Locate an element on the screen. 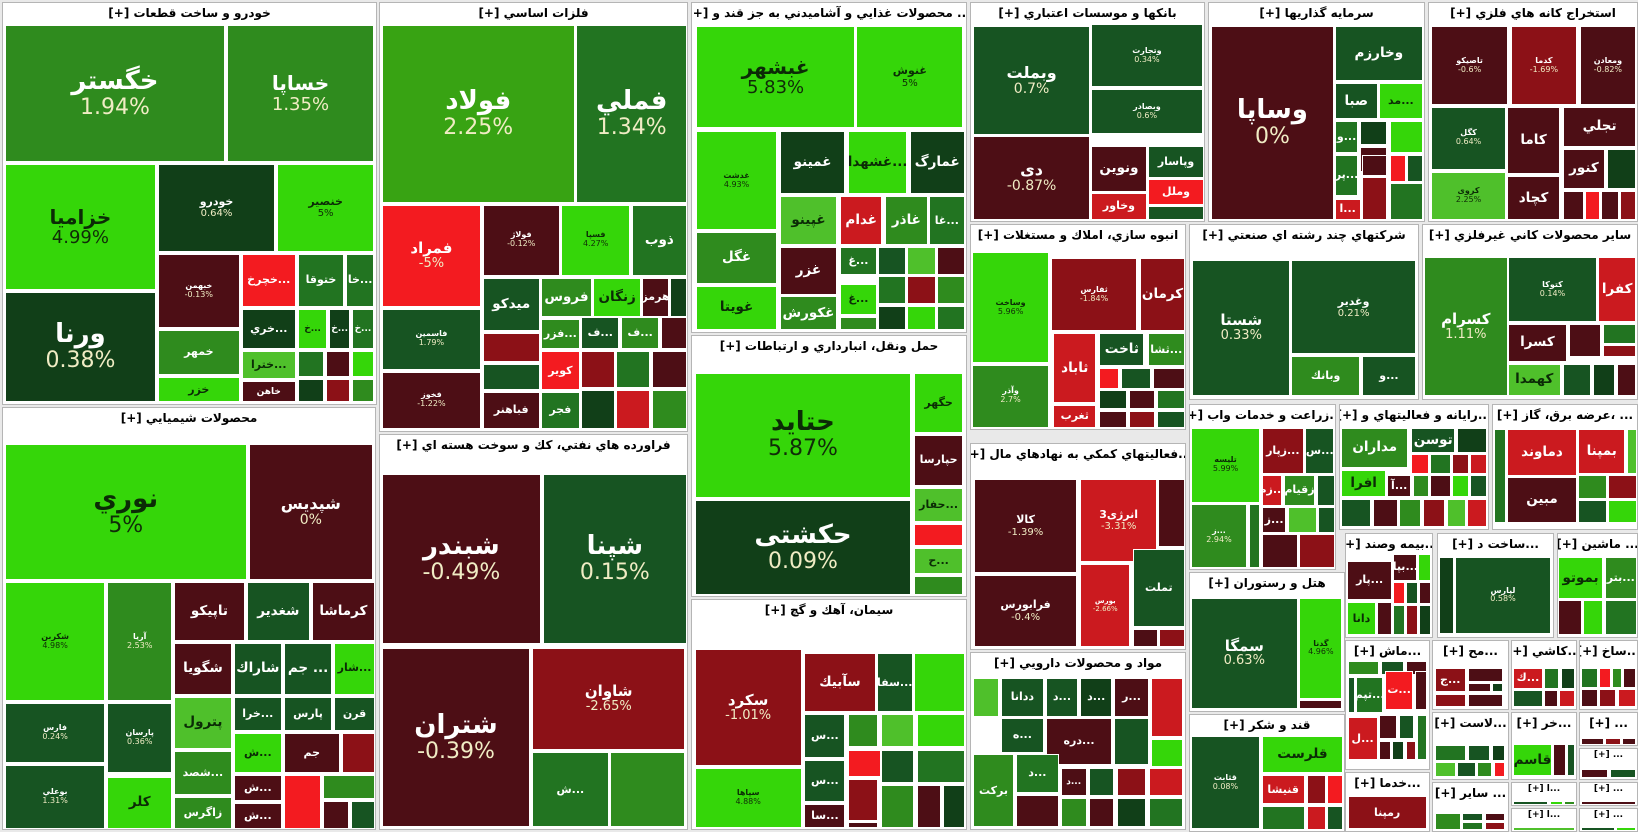  stock-tile: کهمدا is located at coordinates (1534, 379).